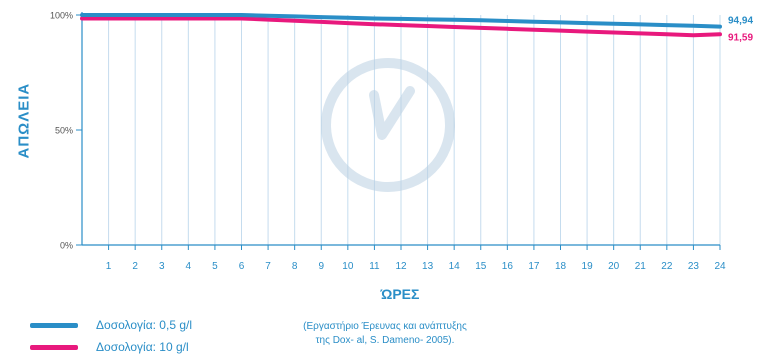 The height and width of the screenshot is (361, 770). Describe the element at coordinates (508, 266) in the screenshot. I see `x-tick-label: 16` at that location.